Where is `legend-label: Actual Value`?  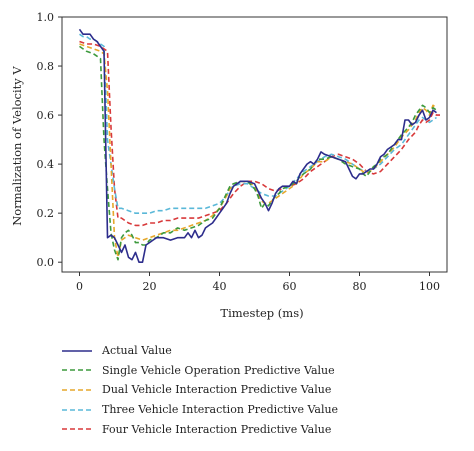
legend-label: Actual Value is located at coordinates (137, 351).